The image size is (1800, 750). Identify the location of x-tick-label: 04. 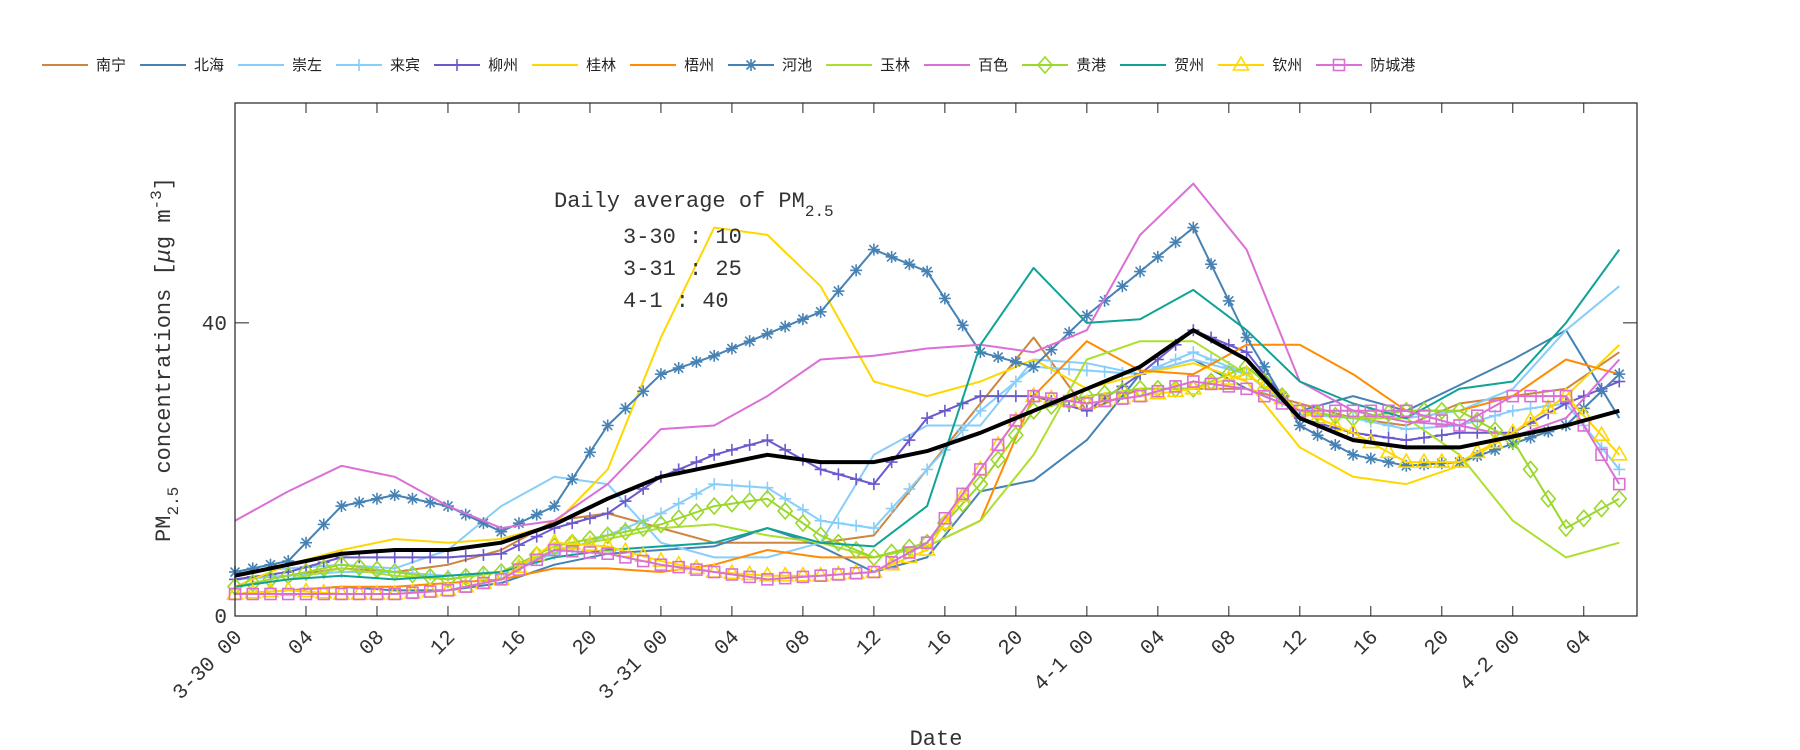
(728, 644).